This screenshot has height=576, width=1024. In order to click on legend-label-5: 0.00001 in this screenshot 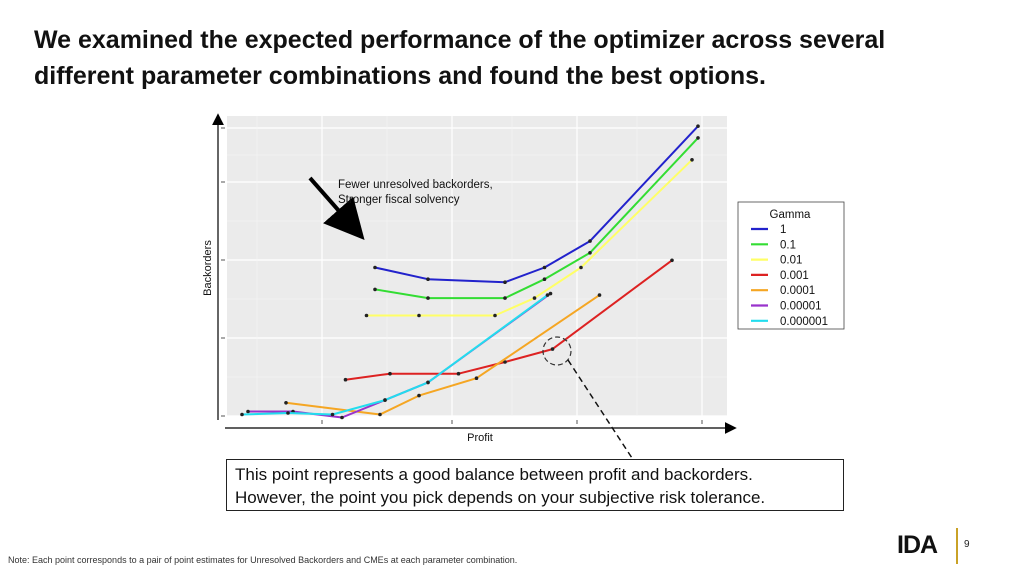, I will do `click(801, 307)`.